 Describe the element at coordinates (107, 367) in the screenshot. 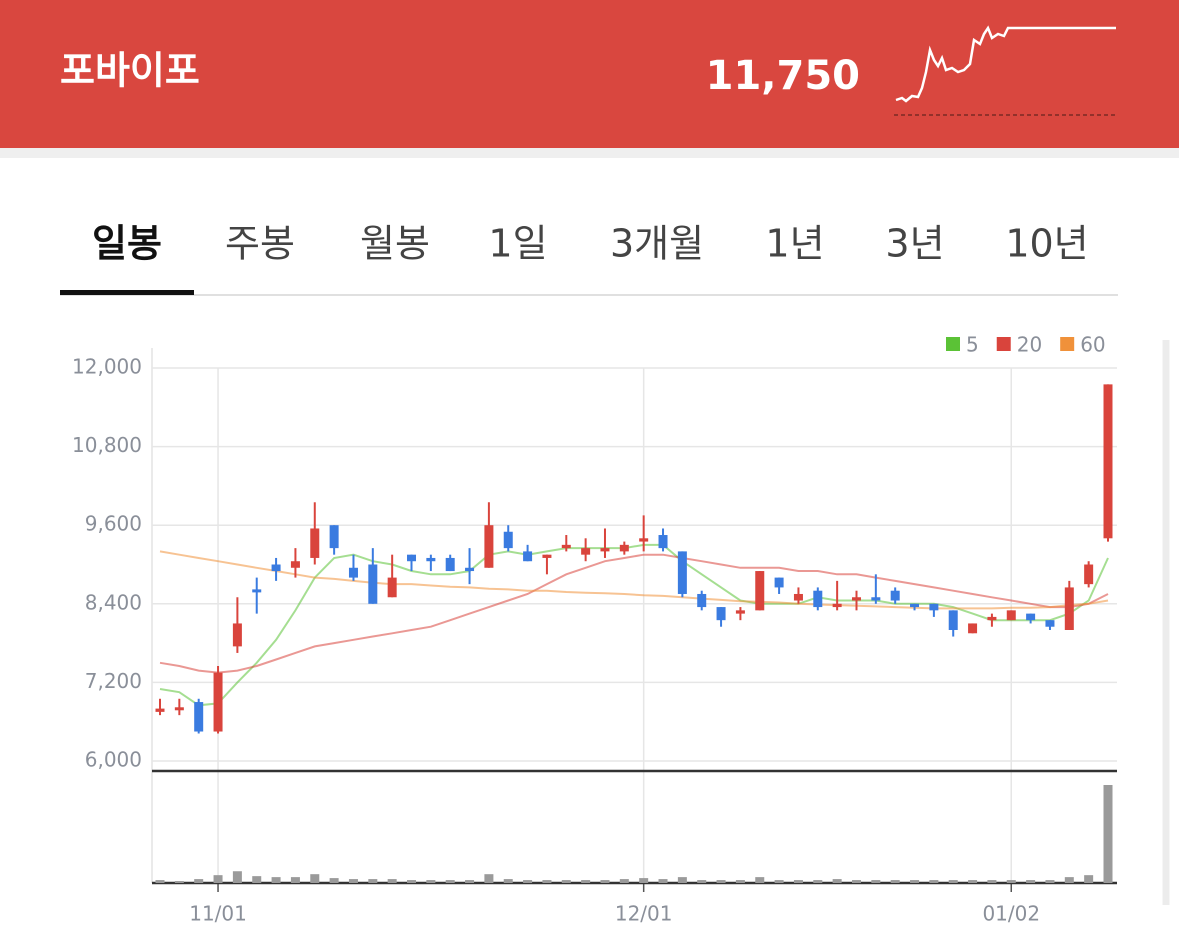

I see `y-tick-label: 12,000` at that location.